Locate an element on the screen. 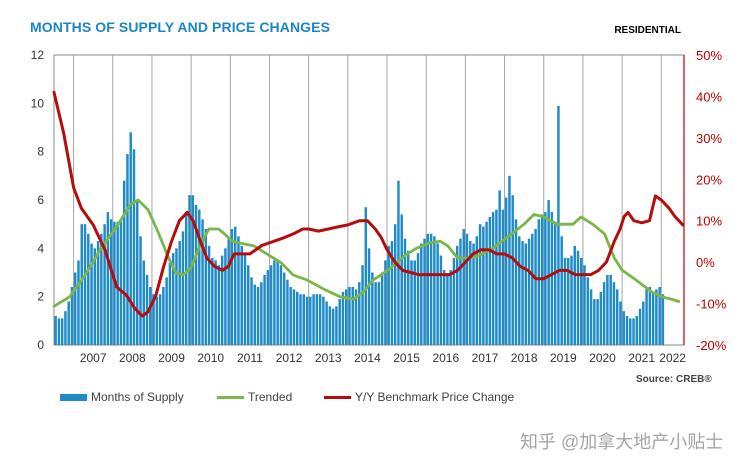 The height and width of the screenshot is (472, 751). legend-label: Y/Y Benchmark Price Change is located at coordinates (435, 397).